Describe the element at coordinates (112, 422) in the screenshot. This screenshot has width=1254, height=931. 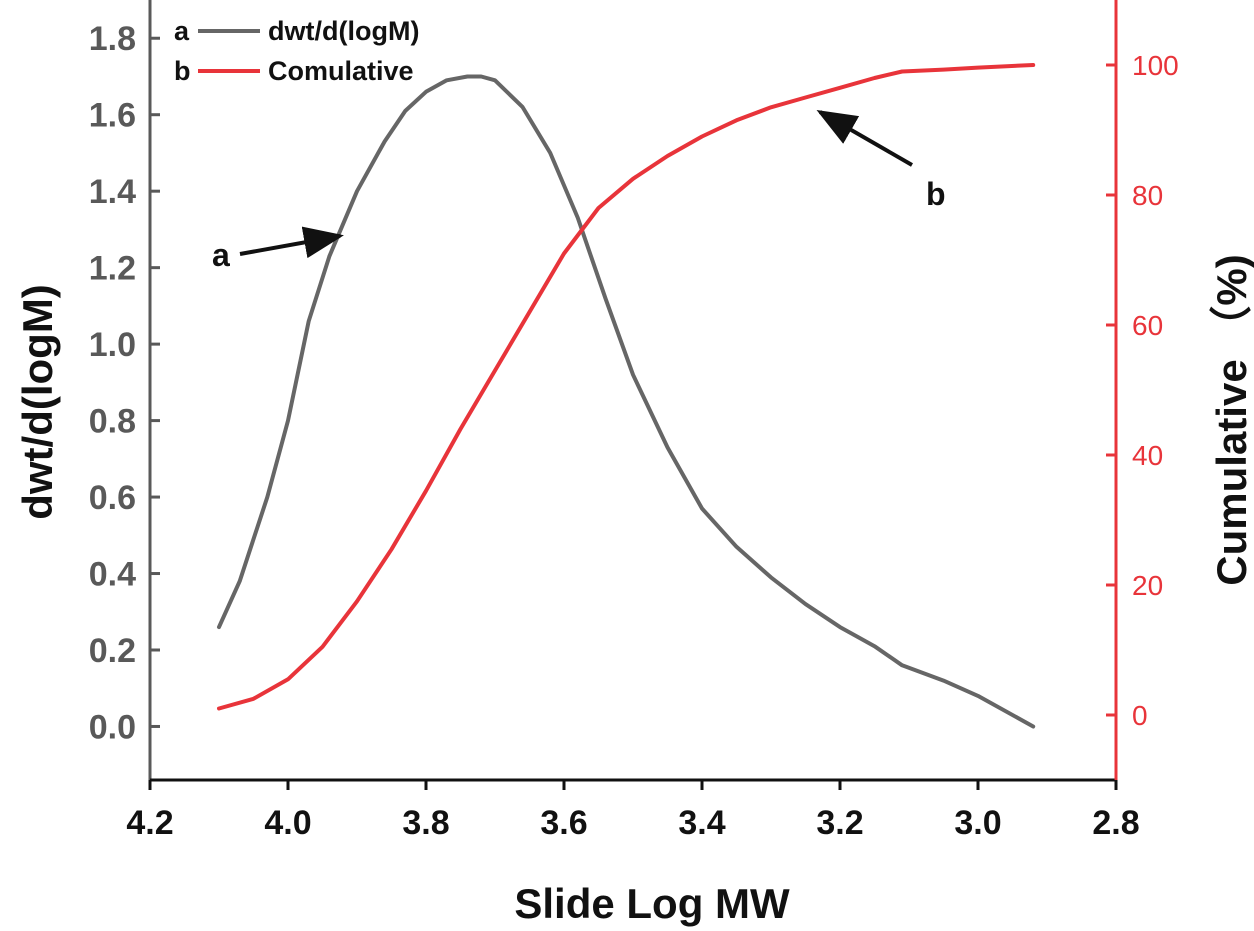
I see `y-tick-label: 0.8` at that location.